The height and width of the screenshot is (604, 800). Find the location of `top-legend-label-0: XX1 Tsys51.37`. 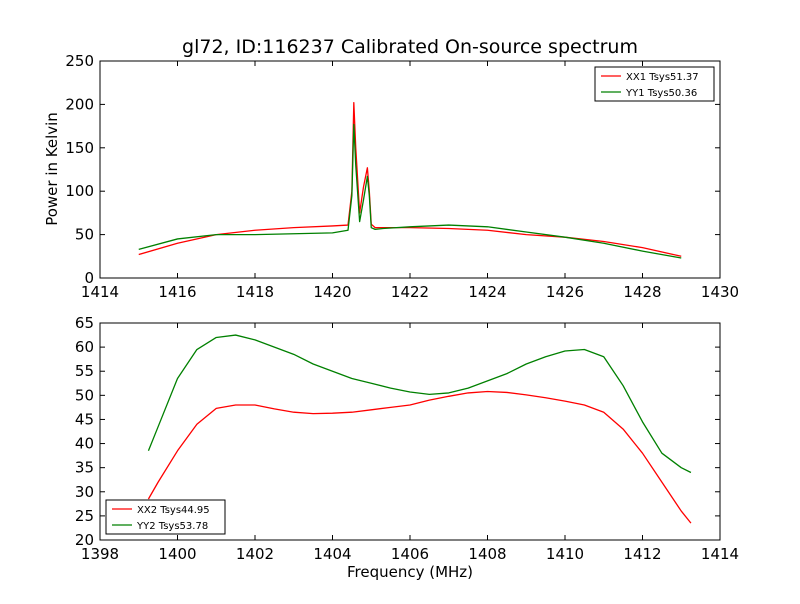

top-legend-label-0: XX1 Tsys51.37 is located at coordinates (662, 77).